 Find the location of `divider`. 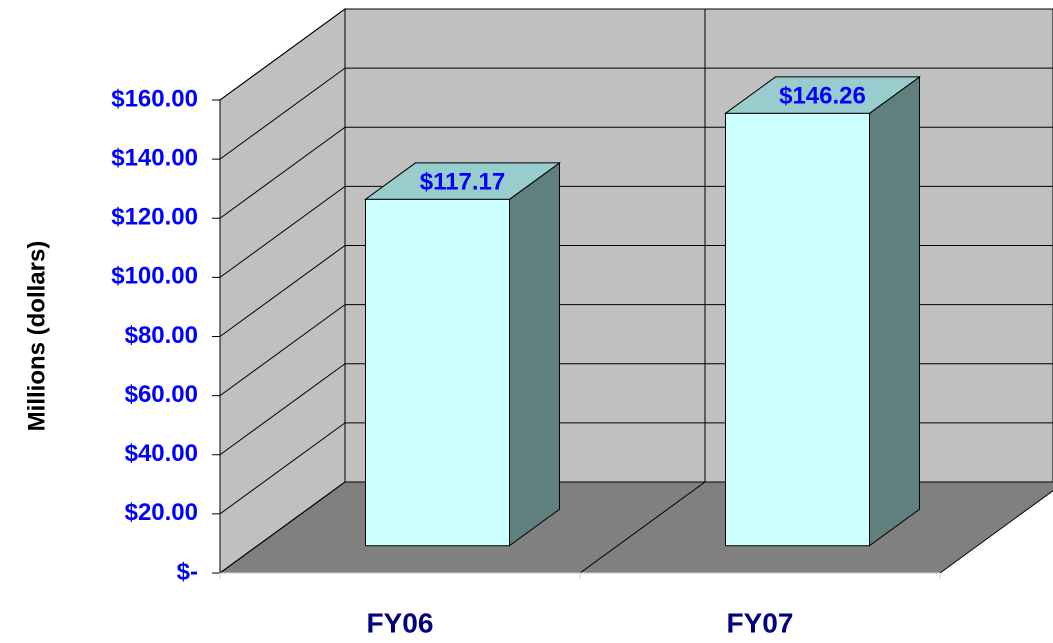

divider is located at coordinates (642, 527).